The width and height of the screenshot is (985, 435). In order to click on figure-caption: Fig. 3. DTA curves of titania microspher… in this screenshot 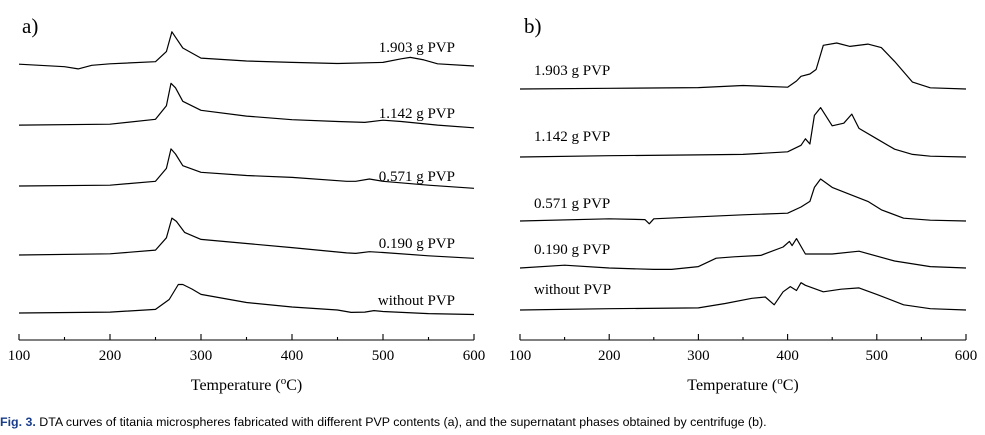, I will do `click(492, 422)`.